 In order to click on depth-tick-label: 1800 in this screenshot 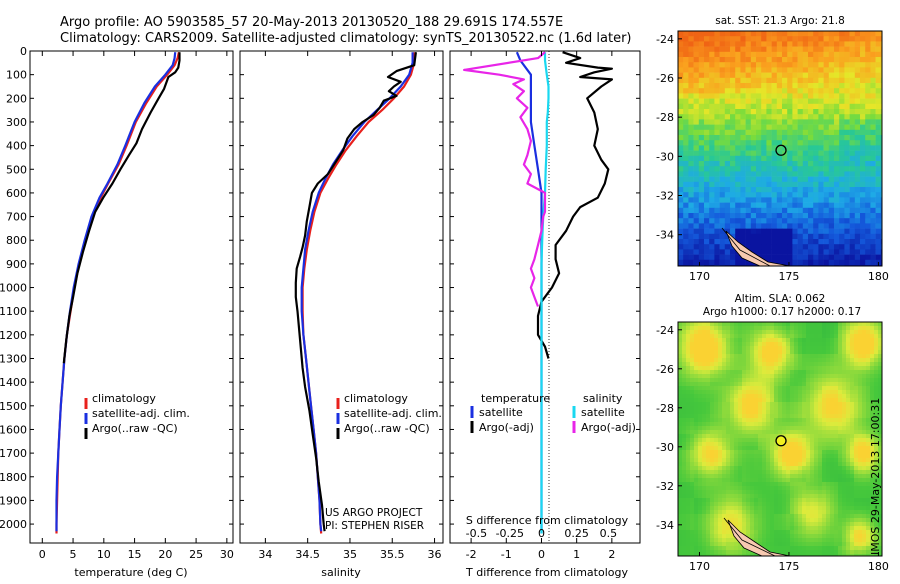, I will do `click(13, 477)`.